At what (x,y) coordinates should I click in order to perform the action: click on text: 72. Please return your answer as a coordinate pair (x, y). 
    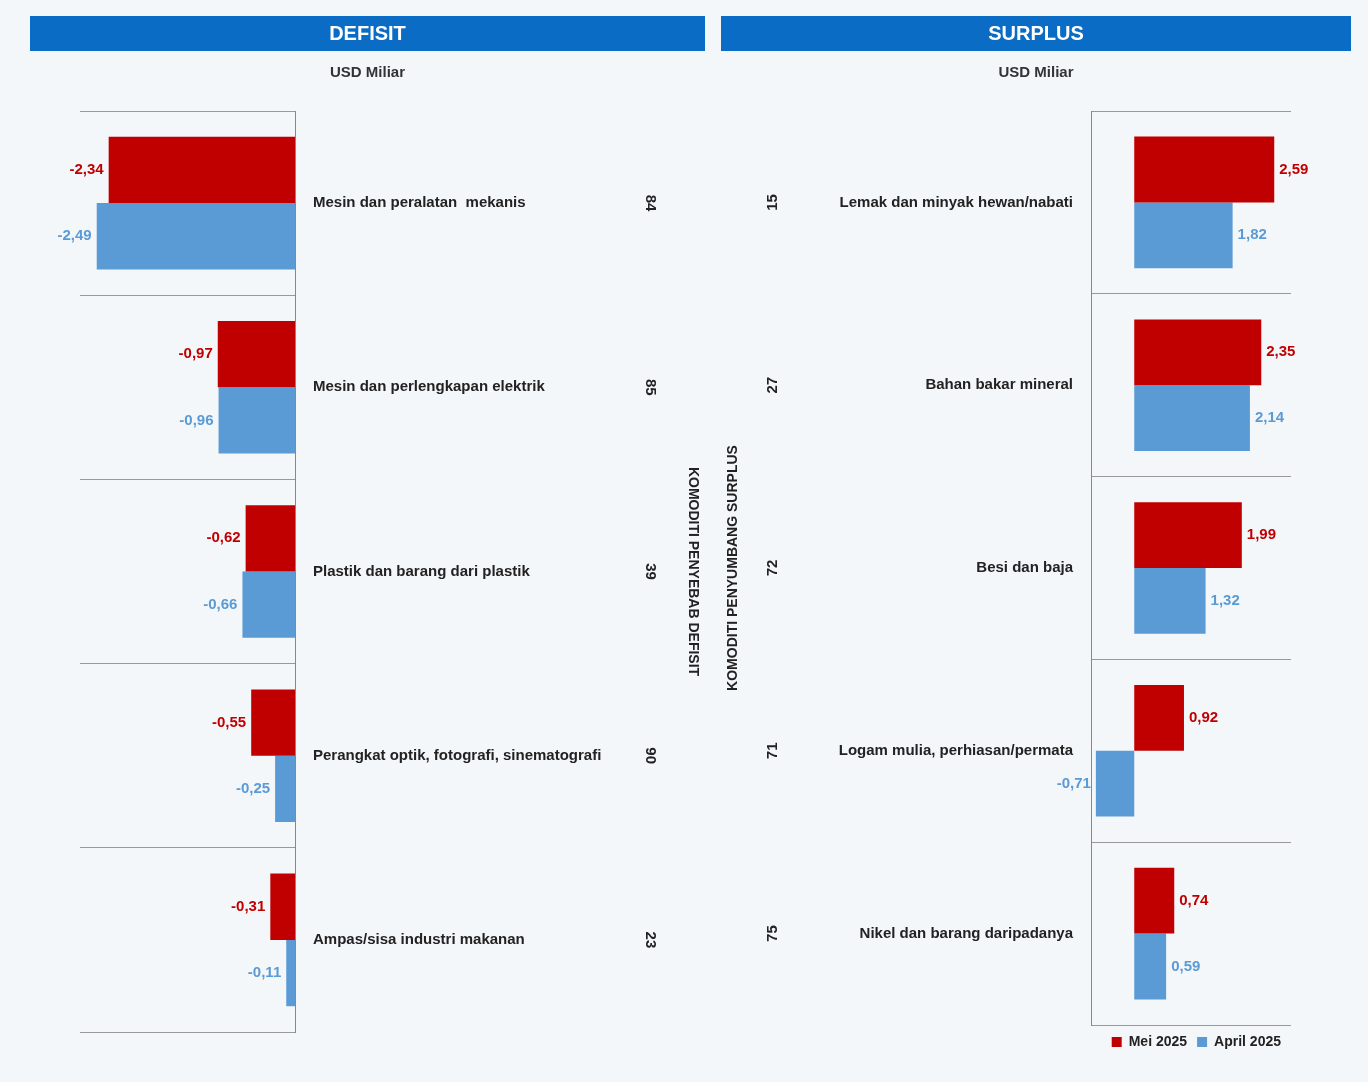
    Looking at the image, I should click on (772, 568).